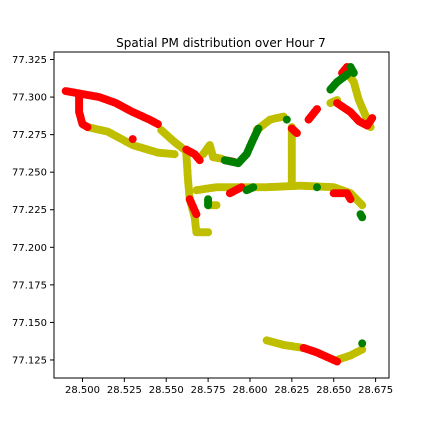 This screenshot has height=432, width=432. Describe the element at coordinates (221, 43) in the screenshot. I see `chart-title: Spatial PM distribution over Hour 7` at that location.